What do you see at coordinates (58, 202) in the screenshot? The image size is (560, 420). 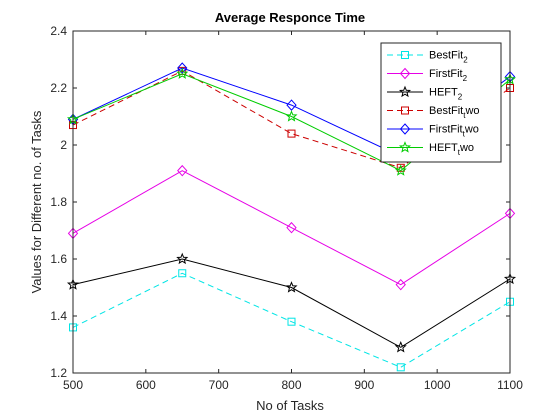 I see `y-tick-label: 1.8` at bounding box center [58, 202].